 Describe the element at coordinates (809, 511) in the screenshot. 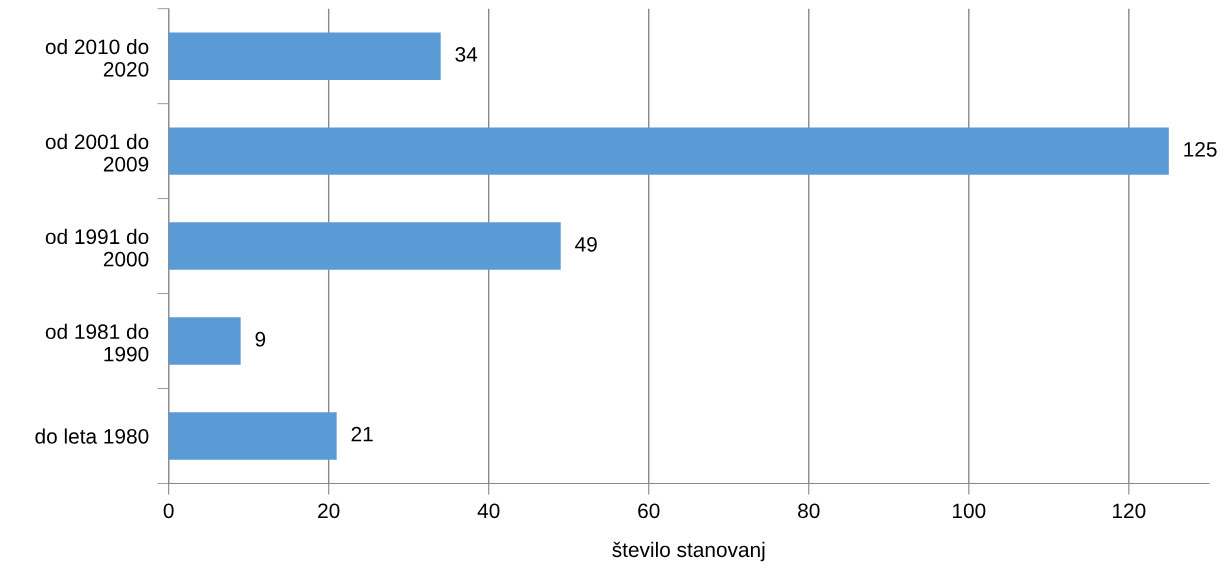

I see `x-tick-label: 80` at that location.